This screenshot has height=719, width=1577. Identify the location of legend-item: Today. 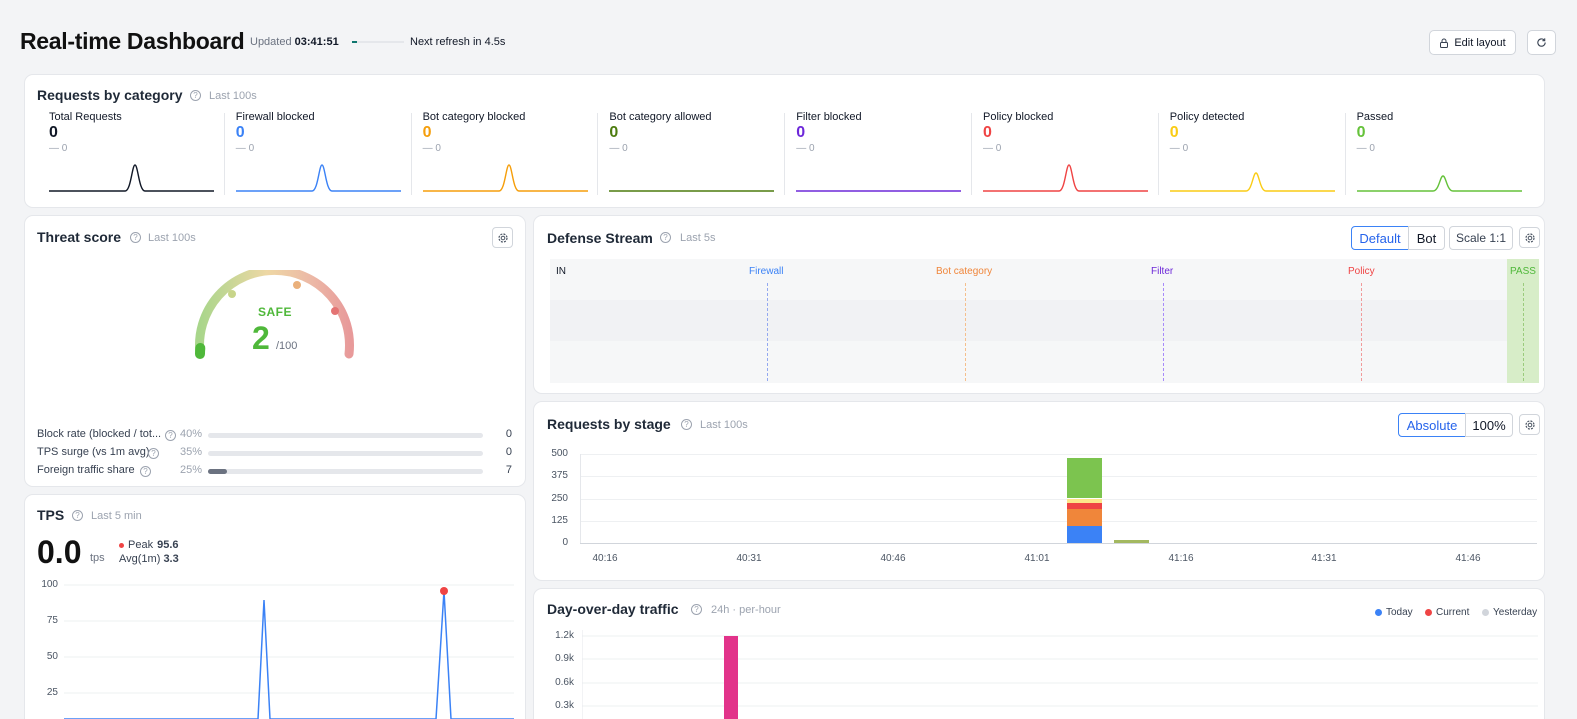
(1394, 612).